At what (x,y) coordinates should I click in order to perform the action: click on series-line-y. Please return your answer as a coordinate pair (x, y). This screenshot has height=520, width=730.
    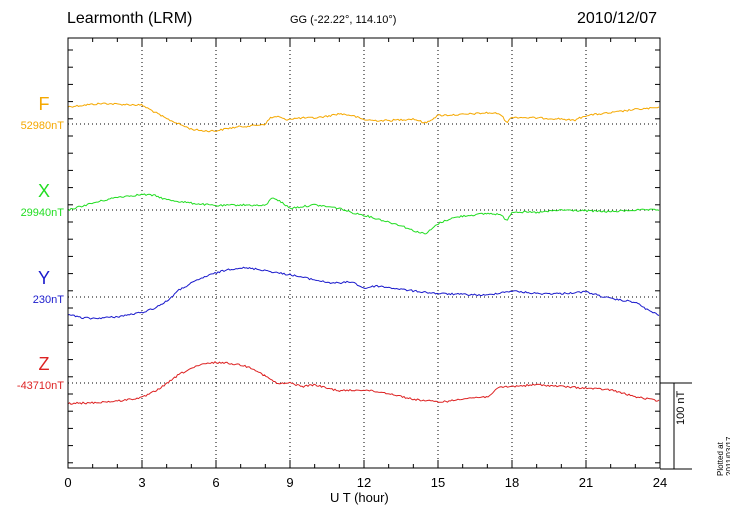
    Looking at the image, I should click on (363, 293).